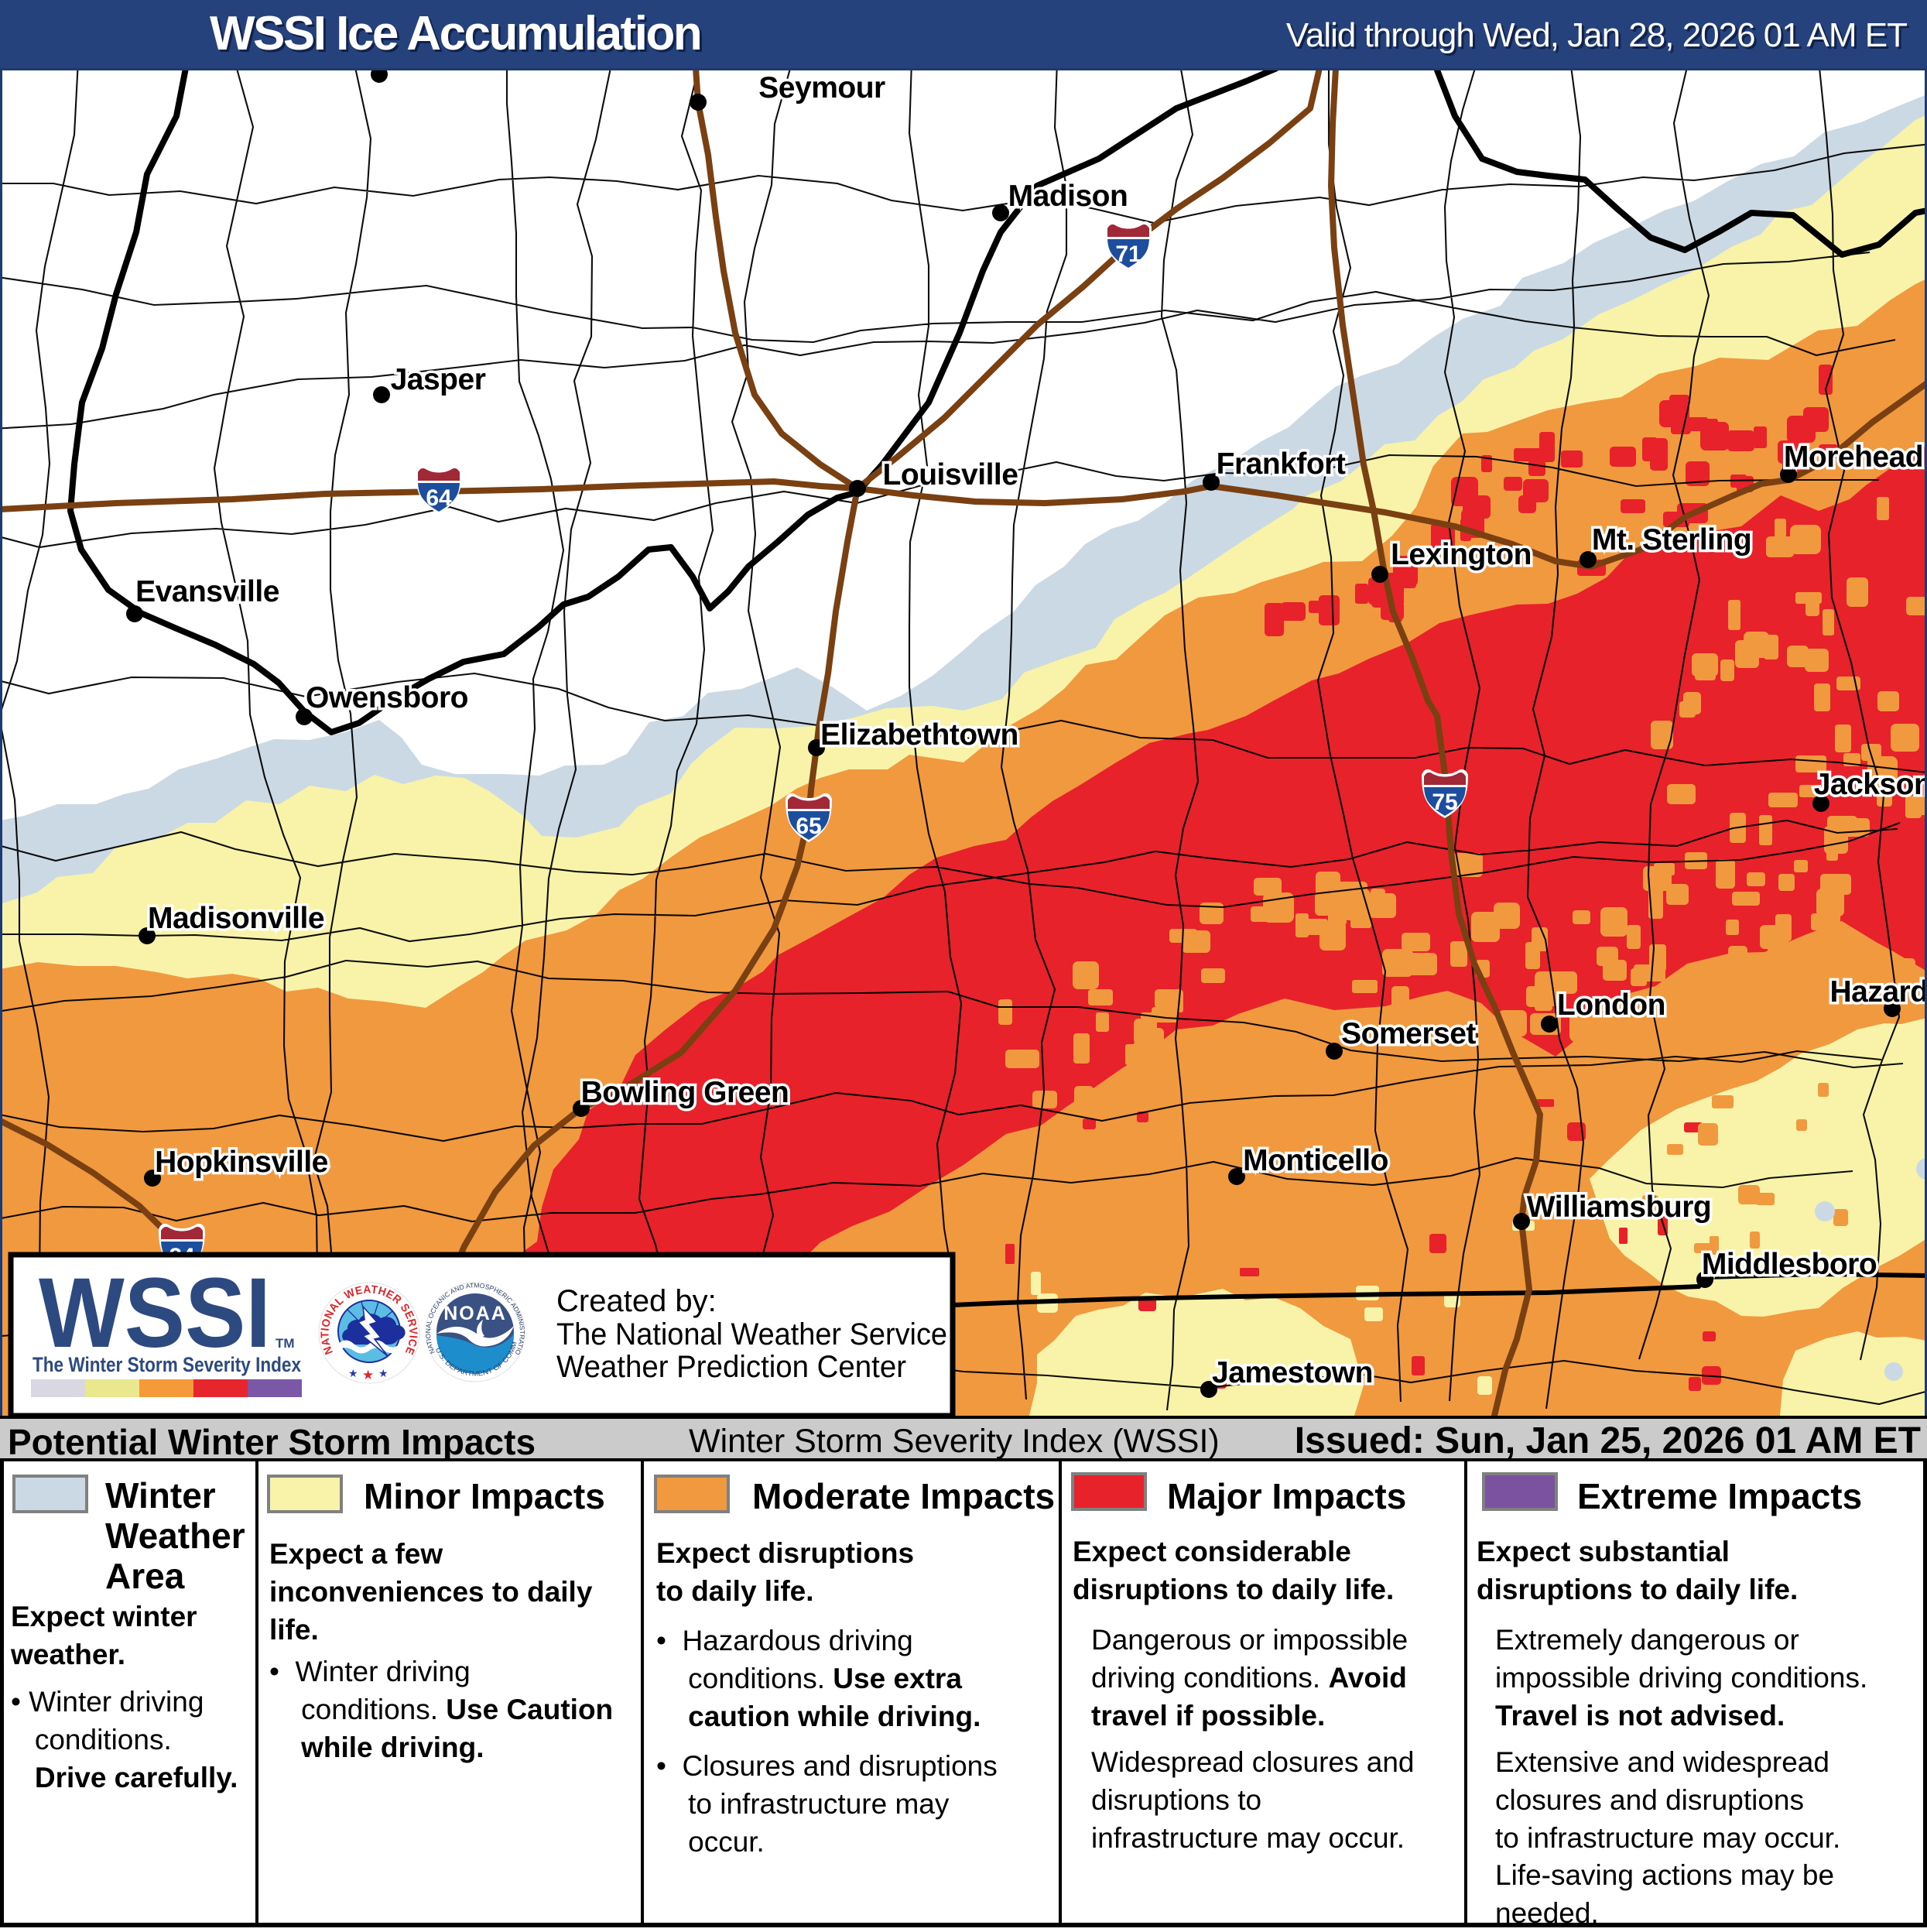 This screenshot has height=1932, width=1927. What do you see at coordinates (636, 1301) in the screenshot?
I see `svg-text: Created by:` at bounding box center [636, 1301].